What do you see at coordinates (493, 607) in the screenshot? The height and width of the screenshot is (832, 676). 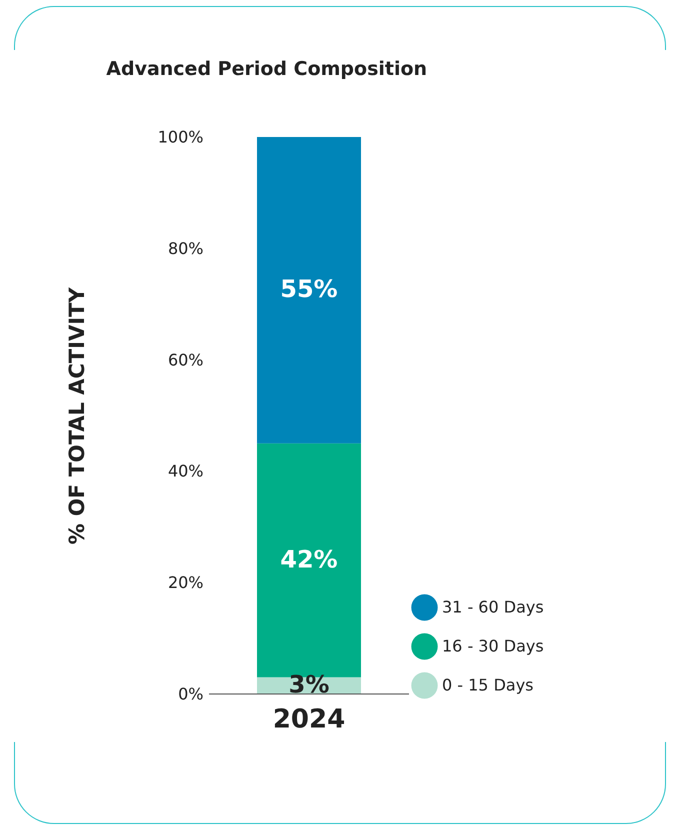 I see `legend-label: 31 - 60 Days` at bounding box center [493, 607].